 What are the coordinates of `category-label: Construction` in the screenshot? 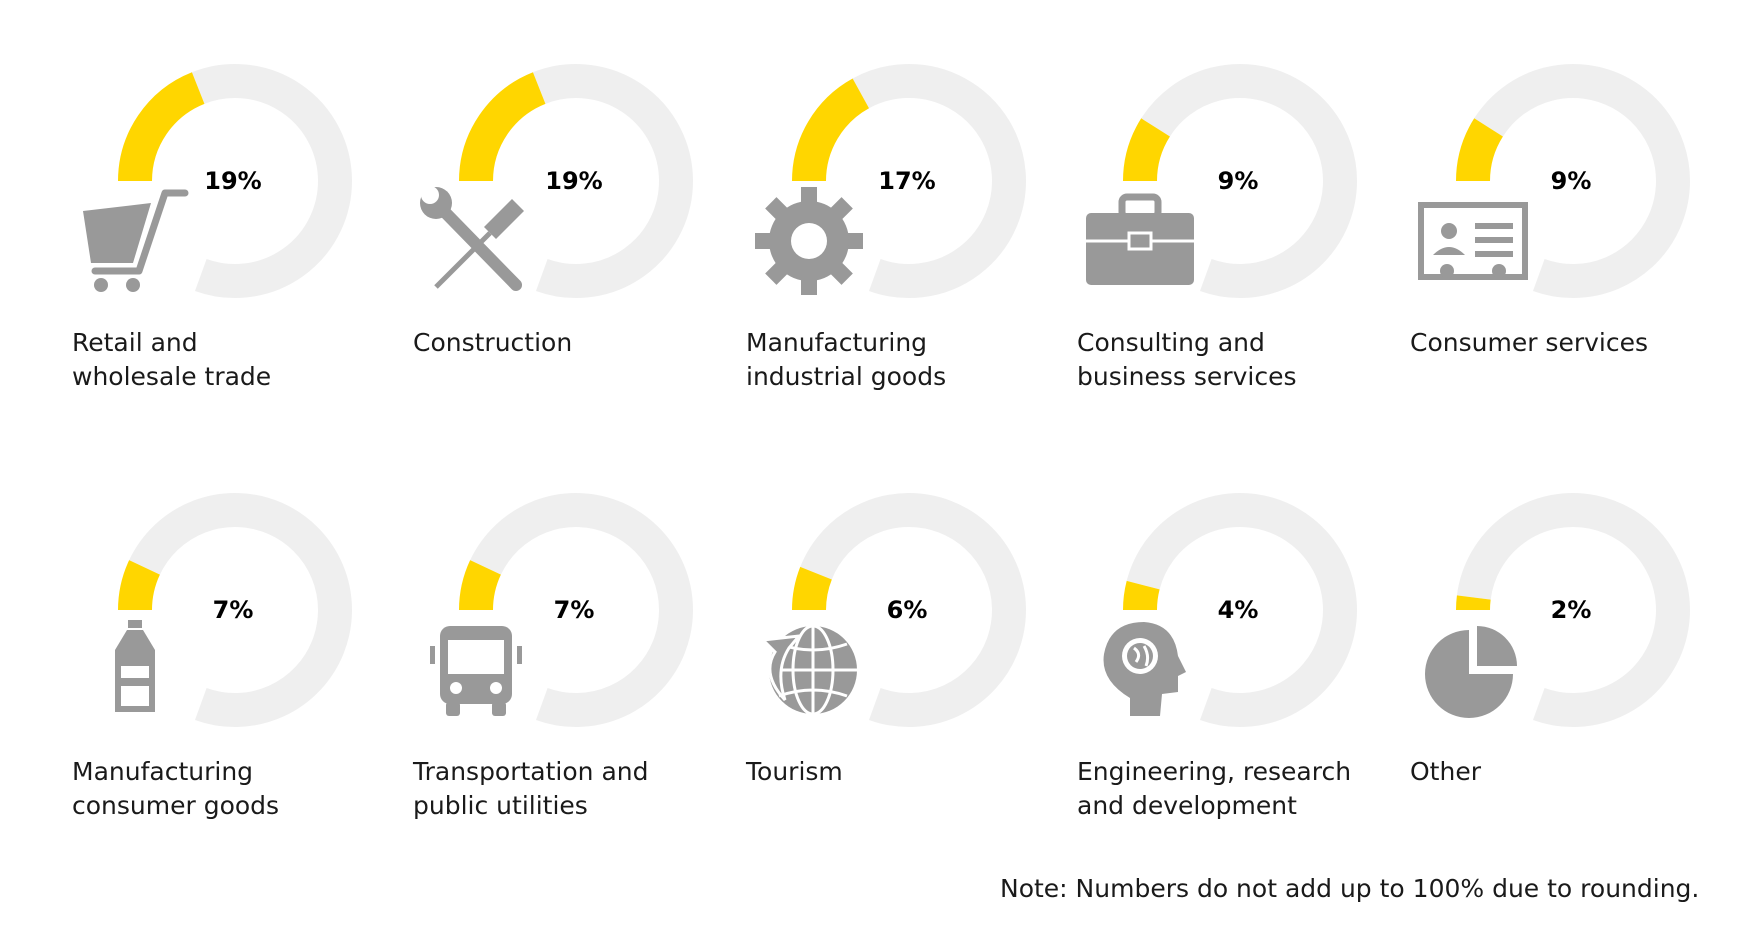 It's located at (493, 342).